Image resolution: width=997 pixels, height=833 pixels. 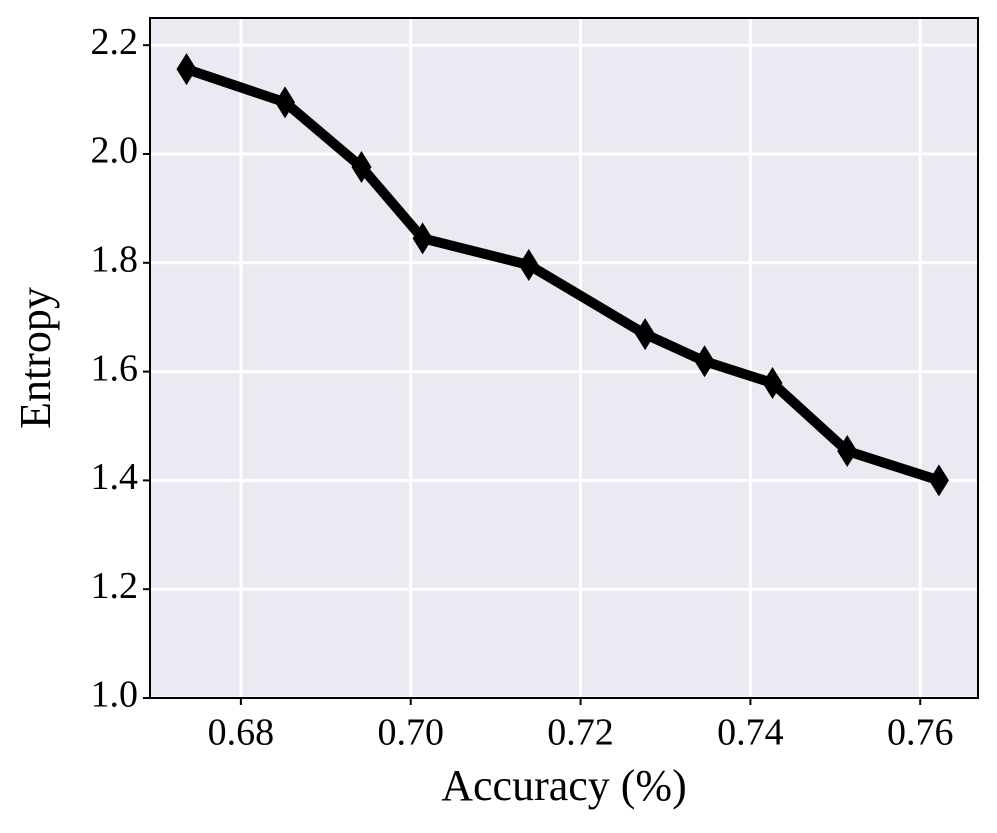 What do you see at coordinates (750, 733) in the screenshot?
I see `x-tick-label: 0.74` at bounding box center [750, 733].